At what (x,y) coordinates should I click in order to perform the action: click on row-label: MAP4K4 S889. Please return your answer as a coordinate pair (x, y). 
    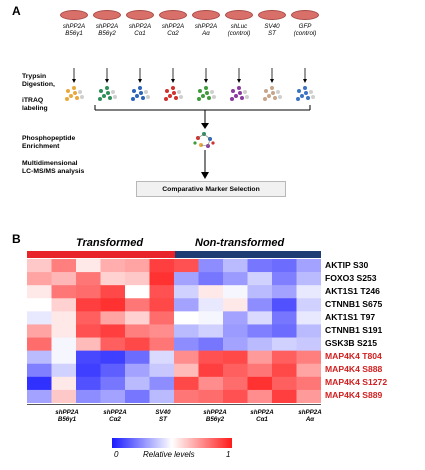
    Looking at the image, I should click on (354, 395).